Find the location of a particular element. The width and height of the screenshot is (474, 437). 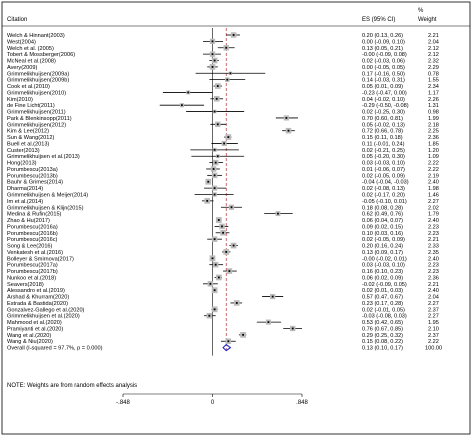

es-ci-value: 0.18 (0.08, 0.28) is located at coordinates (382, 208).